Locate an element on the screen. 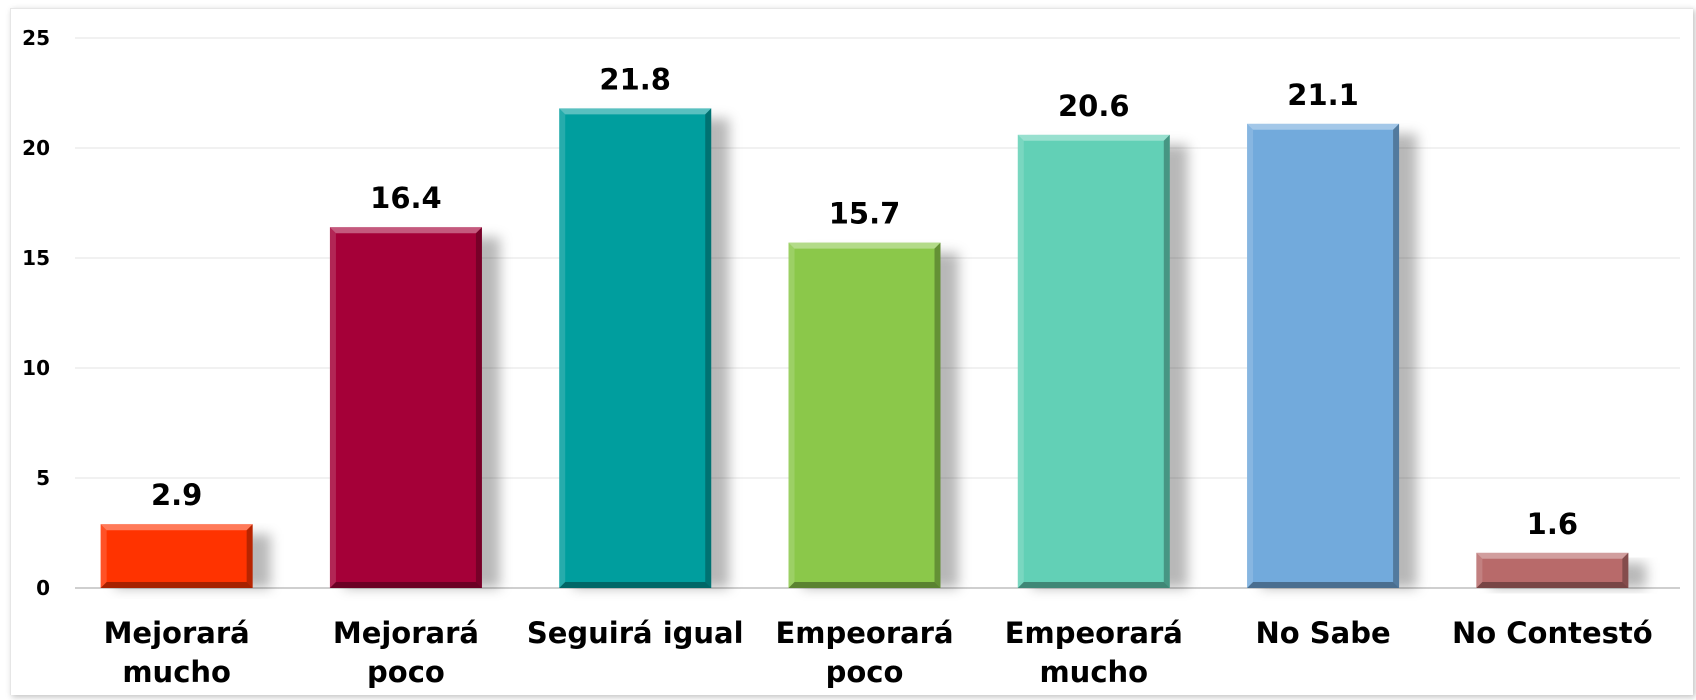 The image size is (1696, 700). data-label: 1.6 is located at coordinates (1552, 524).